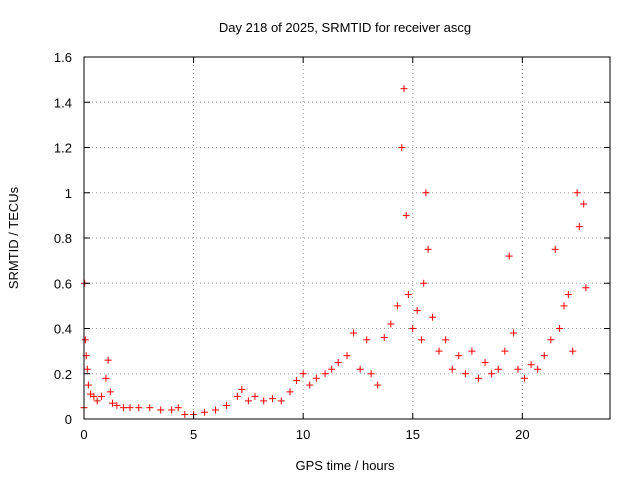 The width and height of the screenshot is (640, 480). What do you see at coordinates (413, 434) in the screenshot?
I see `x-tick-label: 15` at bounding box center [413, 434].